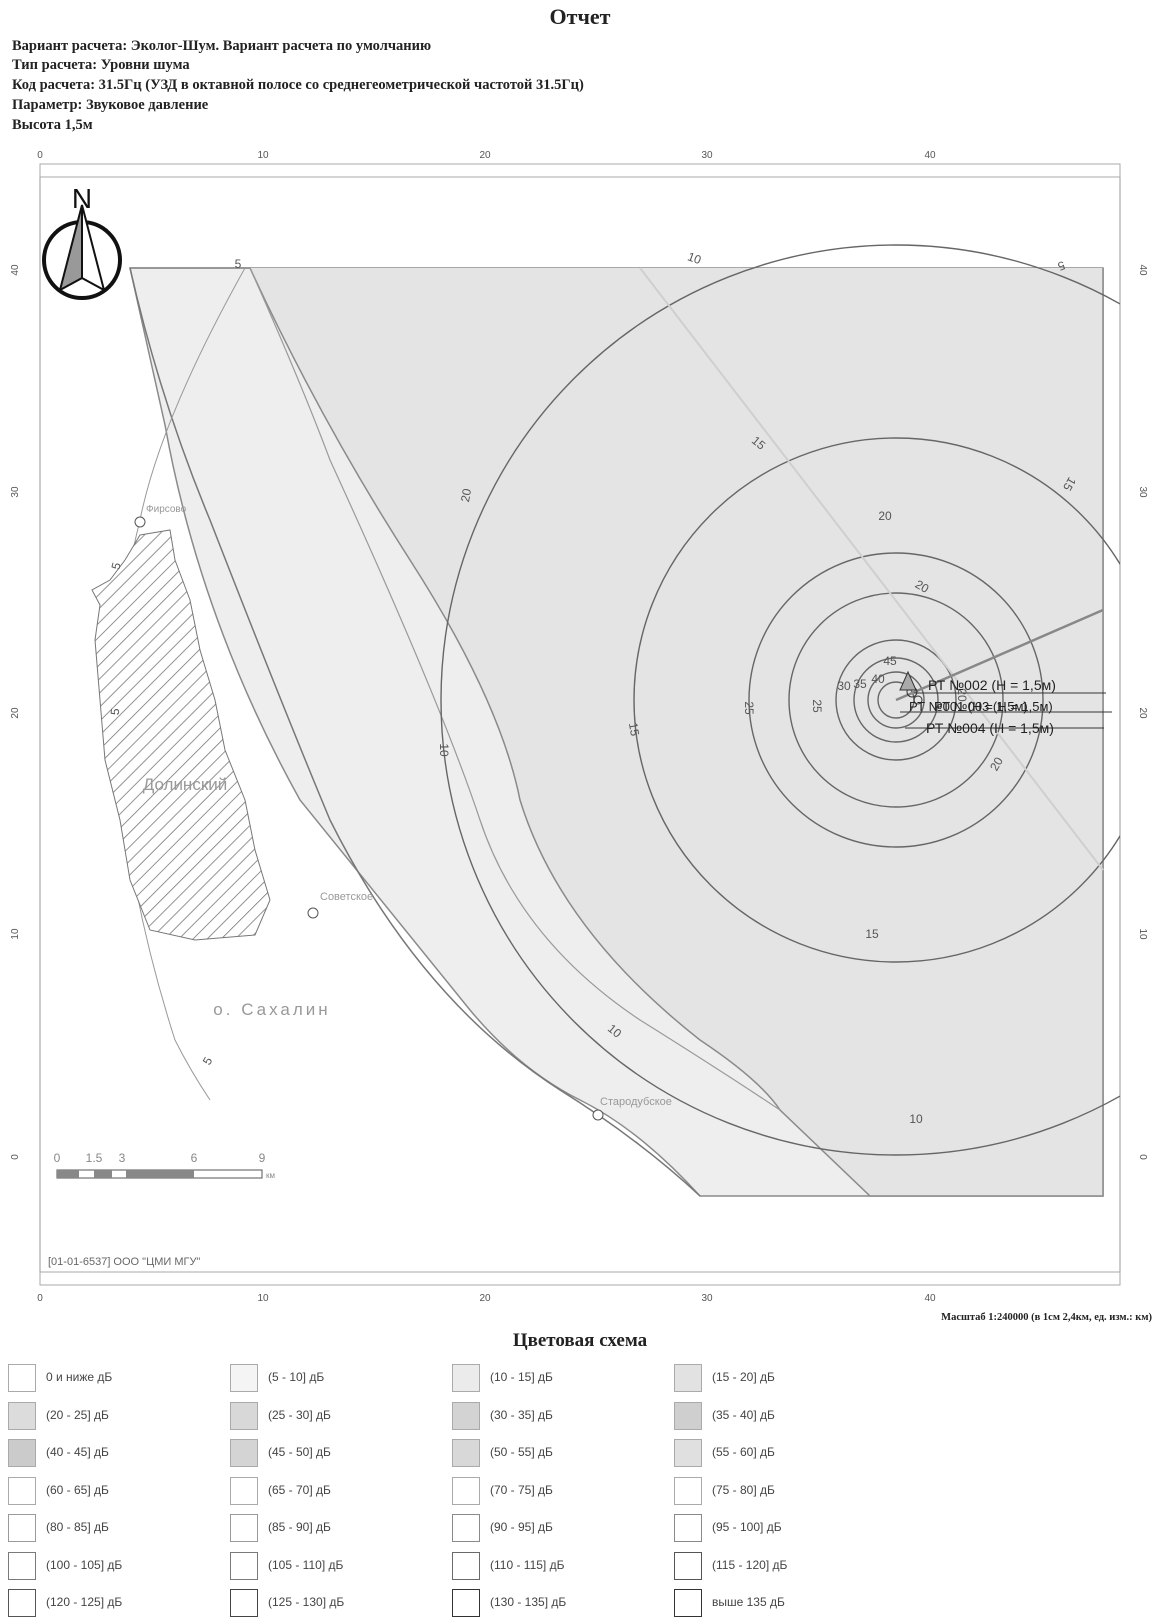 The width and height of the screenshot is (1160, 1623). What do you see at coordinates (118, 1454) in the screenshot?
I see `legend-item: (40 - 45] дБ` at bounding box center [118, 1454].